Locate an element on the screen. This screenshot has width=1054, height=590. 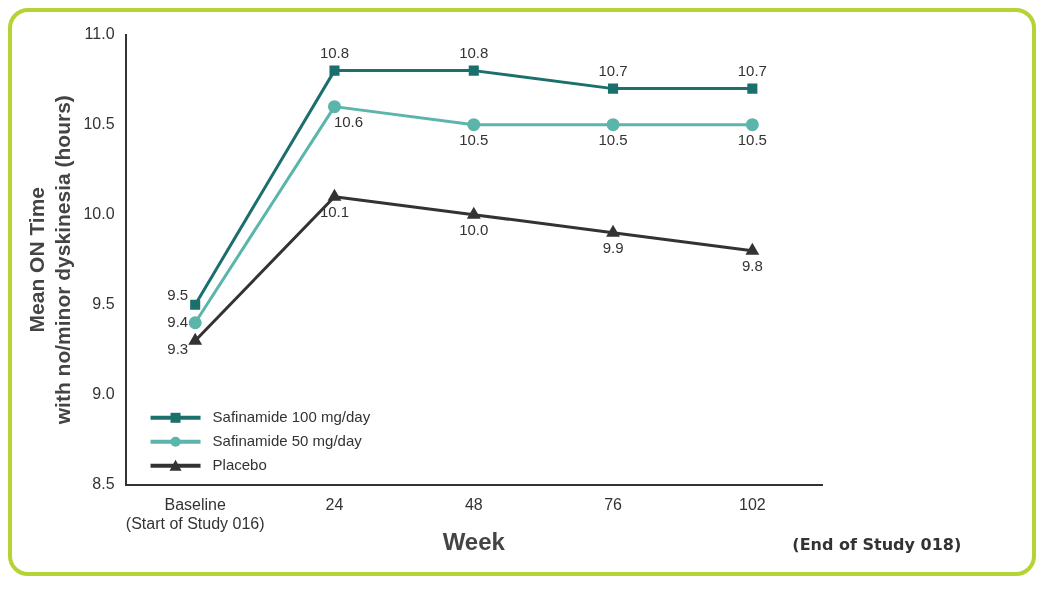
y-tick-label: 11.0 is located at coordinates (99, 34).